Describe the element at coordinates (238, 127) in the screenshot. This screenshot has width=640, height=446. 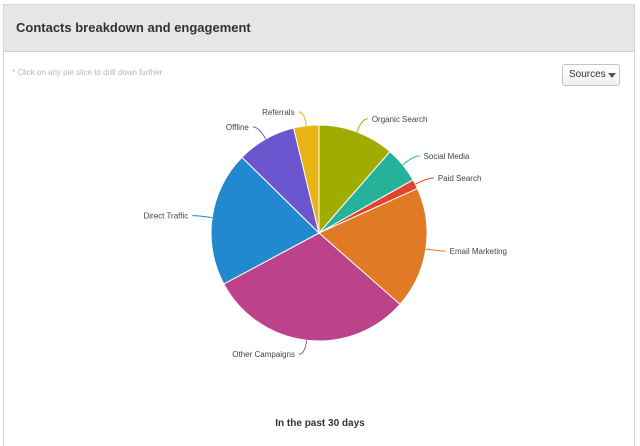
I see `pie-label-offline: Offline` at that location.